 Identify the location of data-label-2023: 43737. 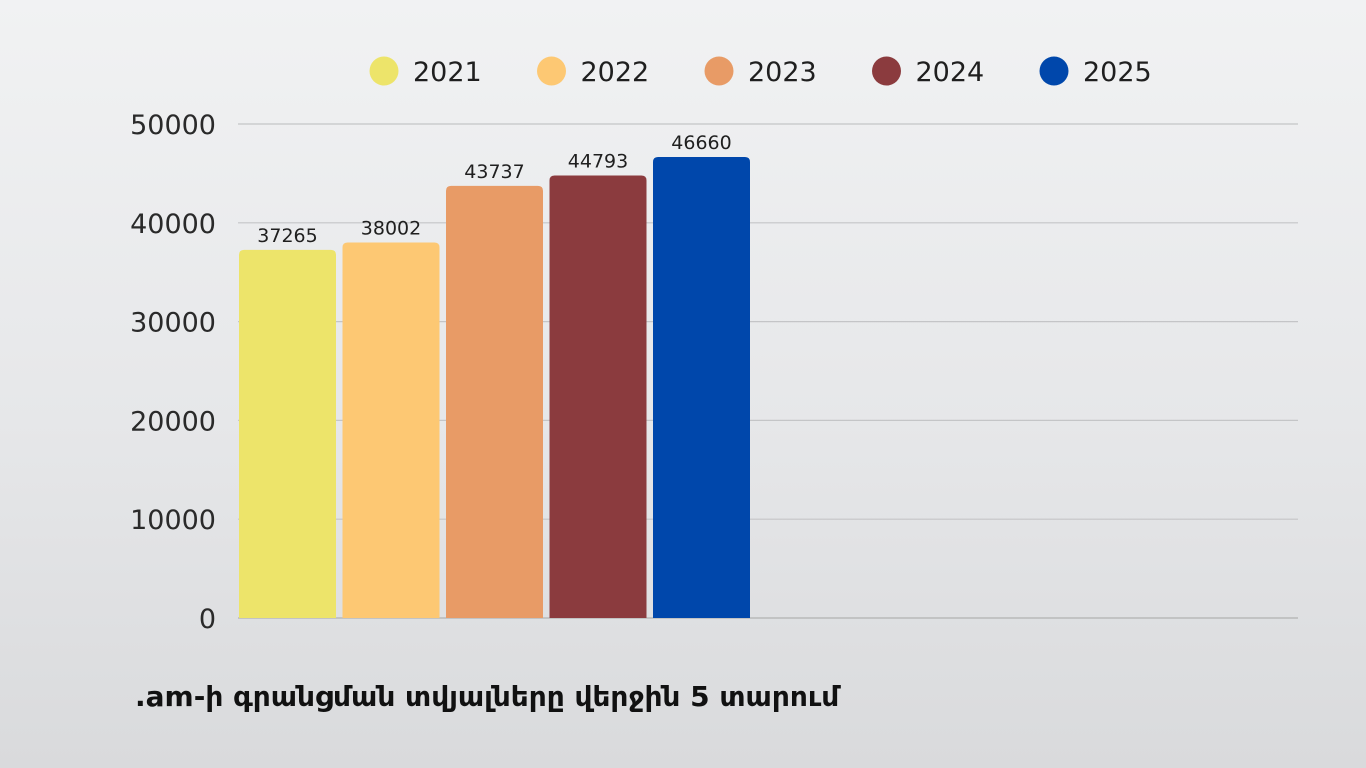
(494, 172).